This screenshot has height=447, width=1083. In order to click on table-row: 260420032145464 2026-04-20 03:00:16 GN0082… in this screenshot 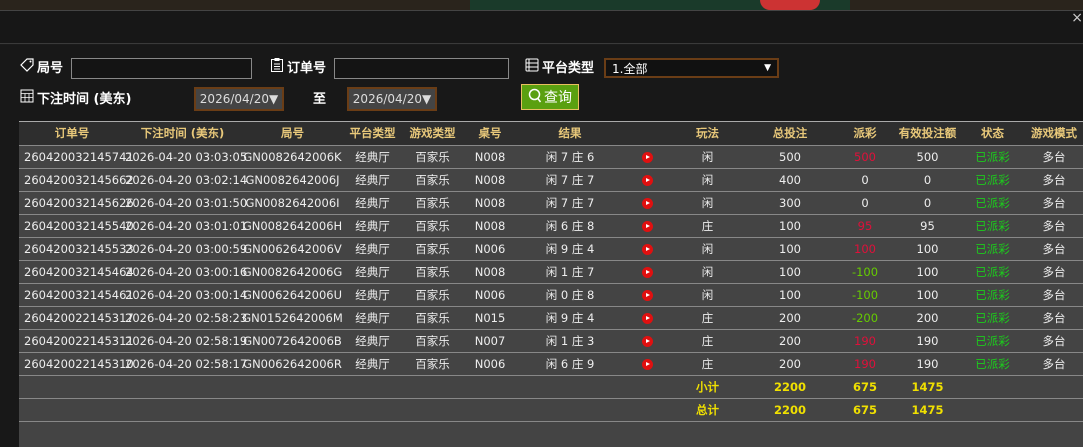, I will do `click(551, 272)`.